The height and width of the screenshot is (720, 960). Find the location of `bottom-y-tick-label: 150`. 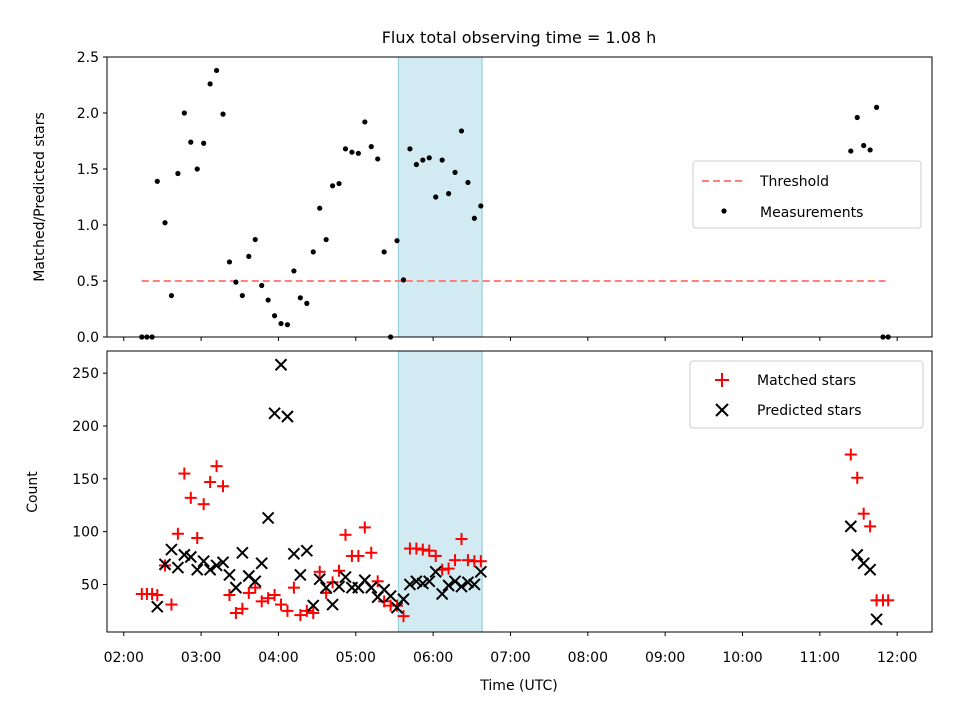

bottom-y-tick-label: 150 is located at coordinates (85, 480).